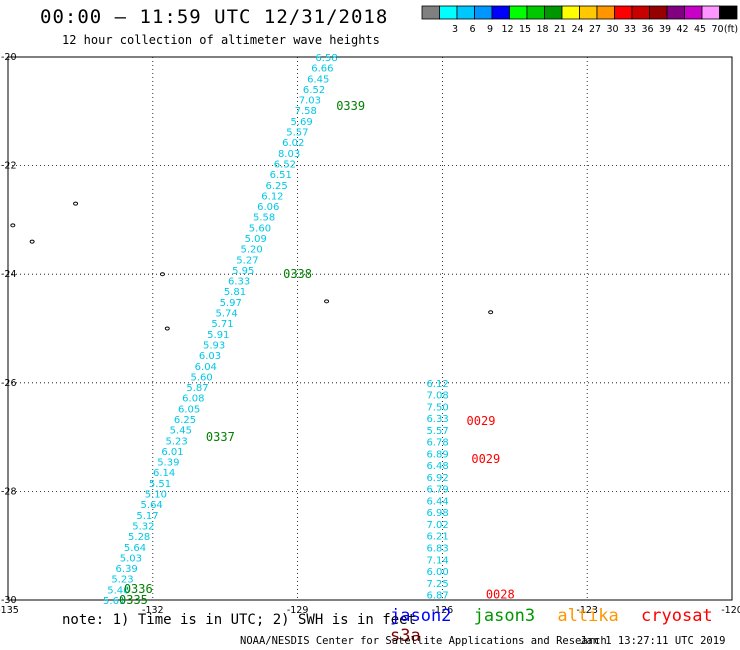 This screenshot has width=740, height=650. Describe the element at coordinates (9, 274) in the screenshot. I see `lat-tick-label: -24` at that location.